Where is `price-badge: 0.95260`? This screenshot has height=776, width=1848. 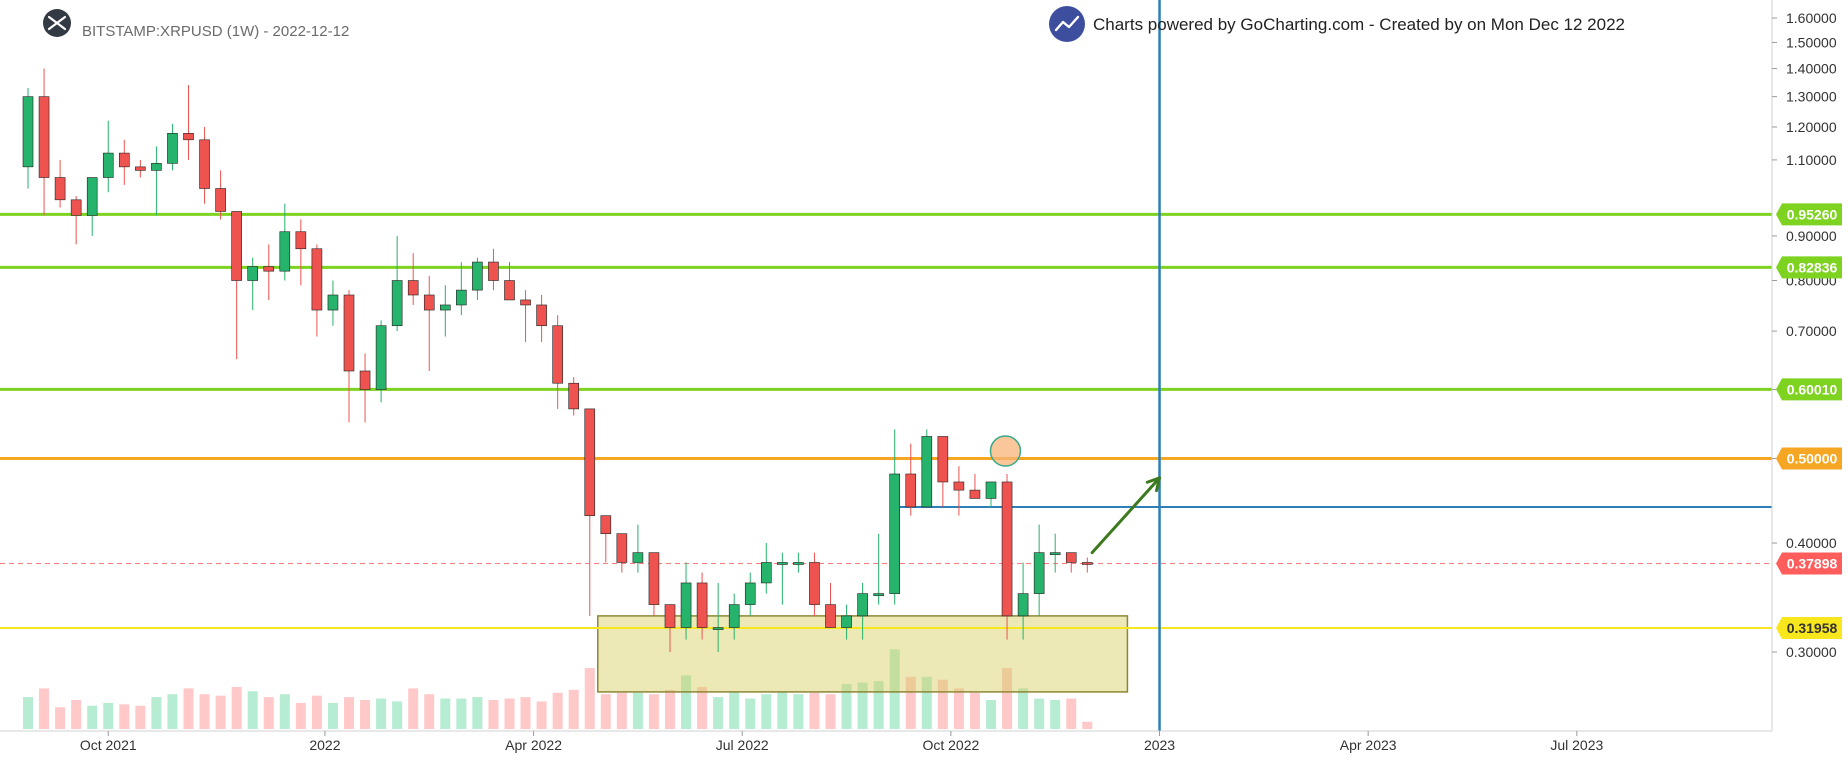 price-badge: 0.95260 is located at coordinates (1809, 214).